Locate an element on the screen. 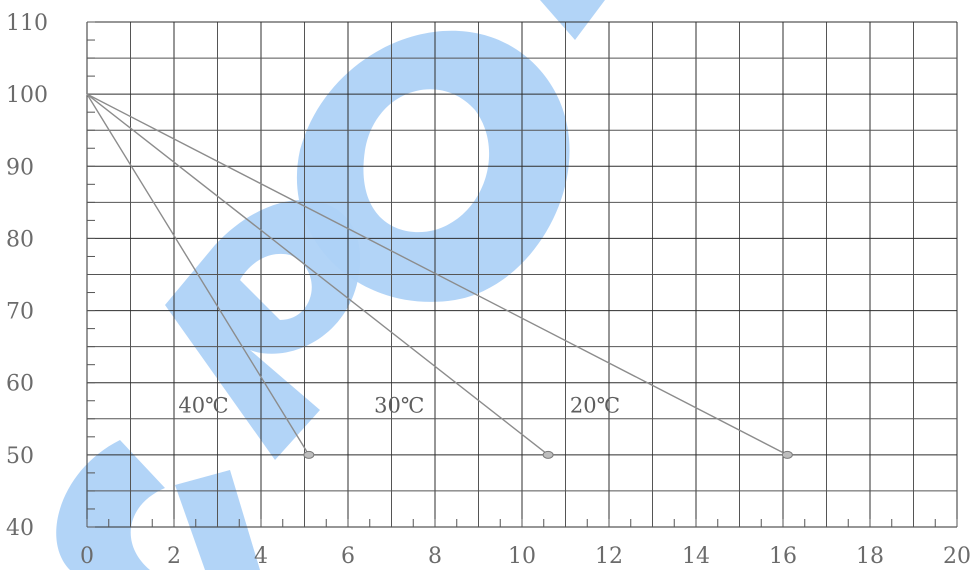  y-tick-label: 80 is located at coordinates (20, 239).